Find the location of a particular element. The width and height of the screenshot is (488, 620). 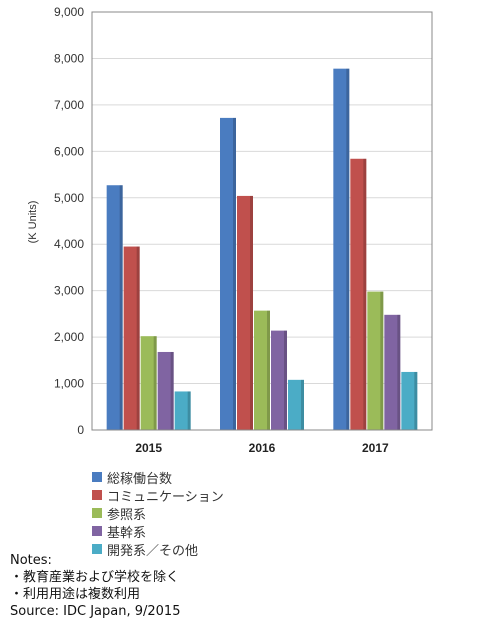

y-axis-label: (K Units) is located at coordinates (33, 222).